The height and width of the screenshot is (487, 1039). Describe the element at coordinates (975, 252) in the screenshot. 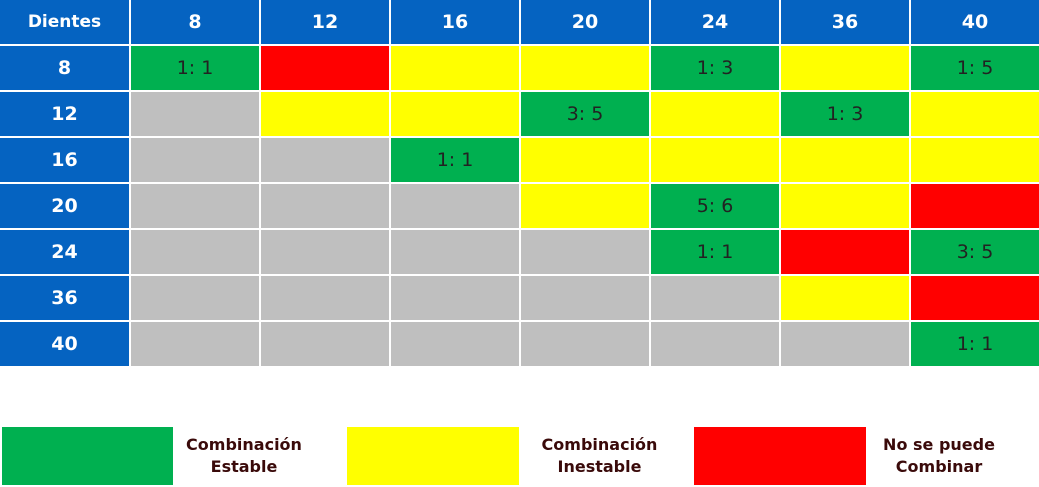

I see `cell-24-40-stable: 3: 5` at that location.